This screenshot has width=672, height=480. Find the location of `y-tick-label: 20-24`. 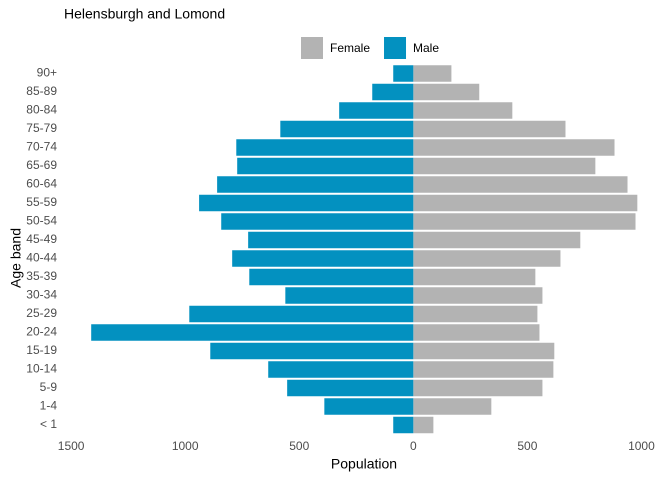

y-tick-label: 20-24 is located at coordinates (41, 332).